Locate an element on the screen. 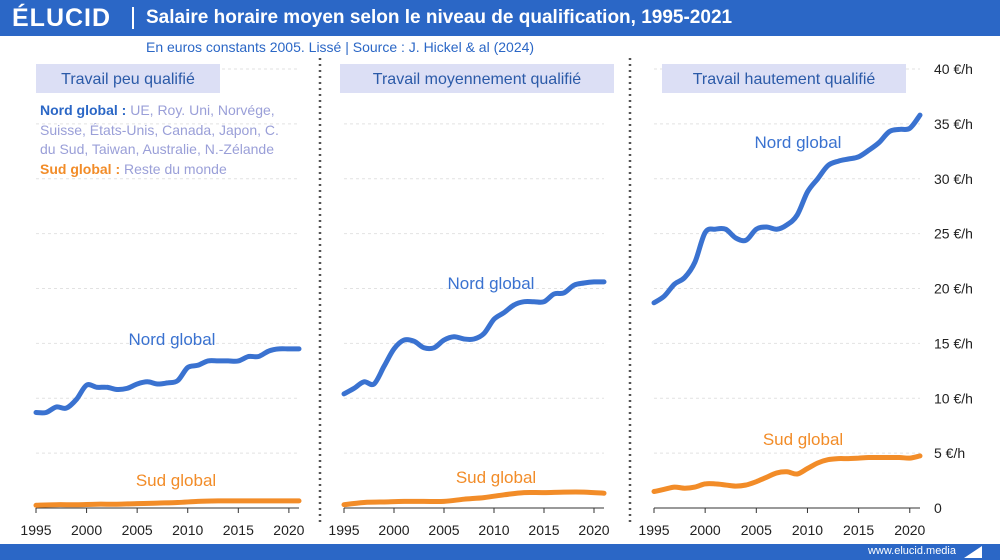 The height and width of the screenshot is (560, 1000). logo-separator is located at coordinates (133, 18).